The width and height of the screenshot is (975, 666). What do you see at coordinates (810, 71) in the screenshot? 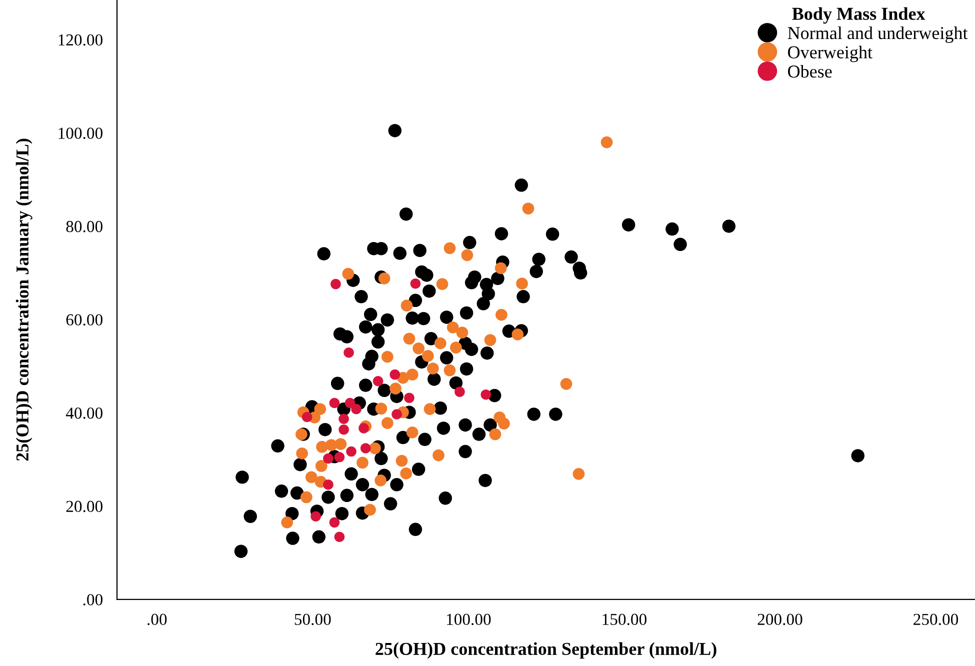
I see `legend-label: Obese` at bounding box center [810, 71].